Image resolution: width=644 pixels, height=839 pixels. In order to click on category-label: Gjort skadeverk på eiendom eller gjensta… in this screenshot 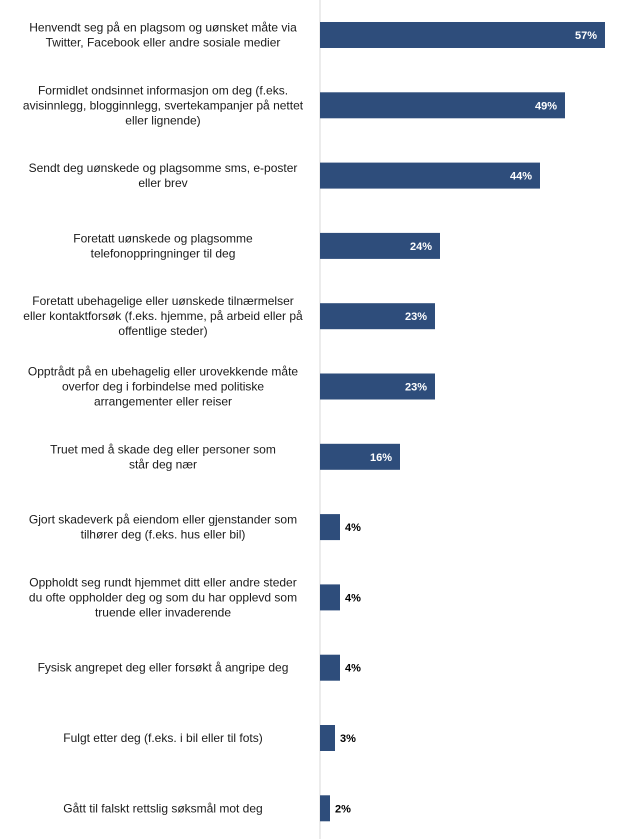, I will do `click(163, 527)`.